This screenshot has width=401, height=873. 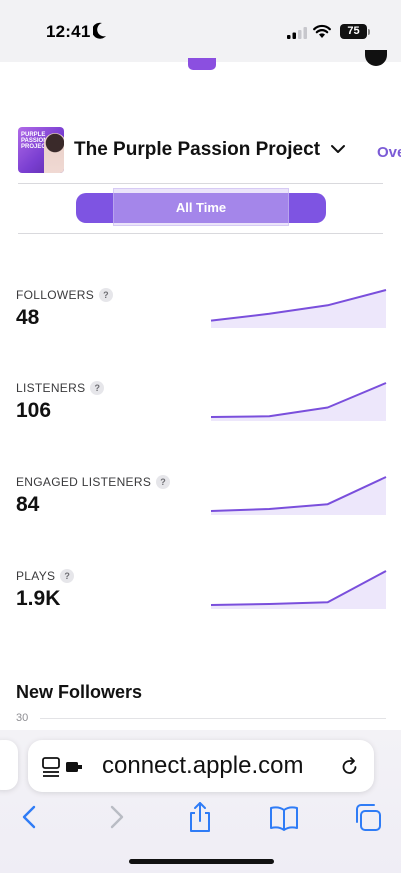 I want to click on y-axis-tick: 30, so click(x=22, y=718).